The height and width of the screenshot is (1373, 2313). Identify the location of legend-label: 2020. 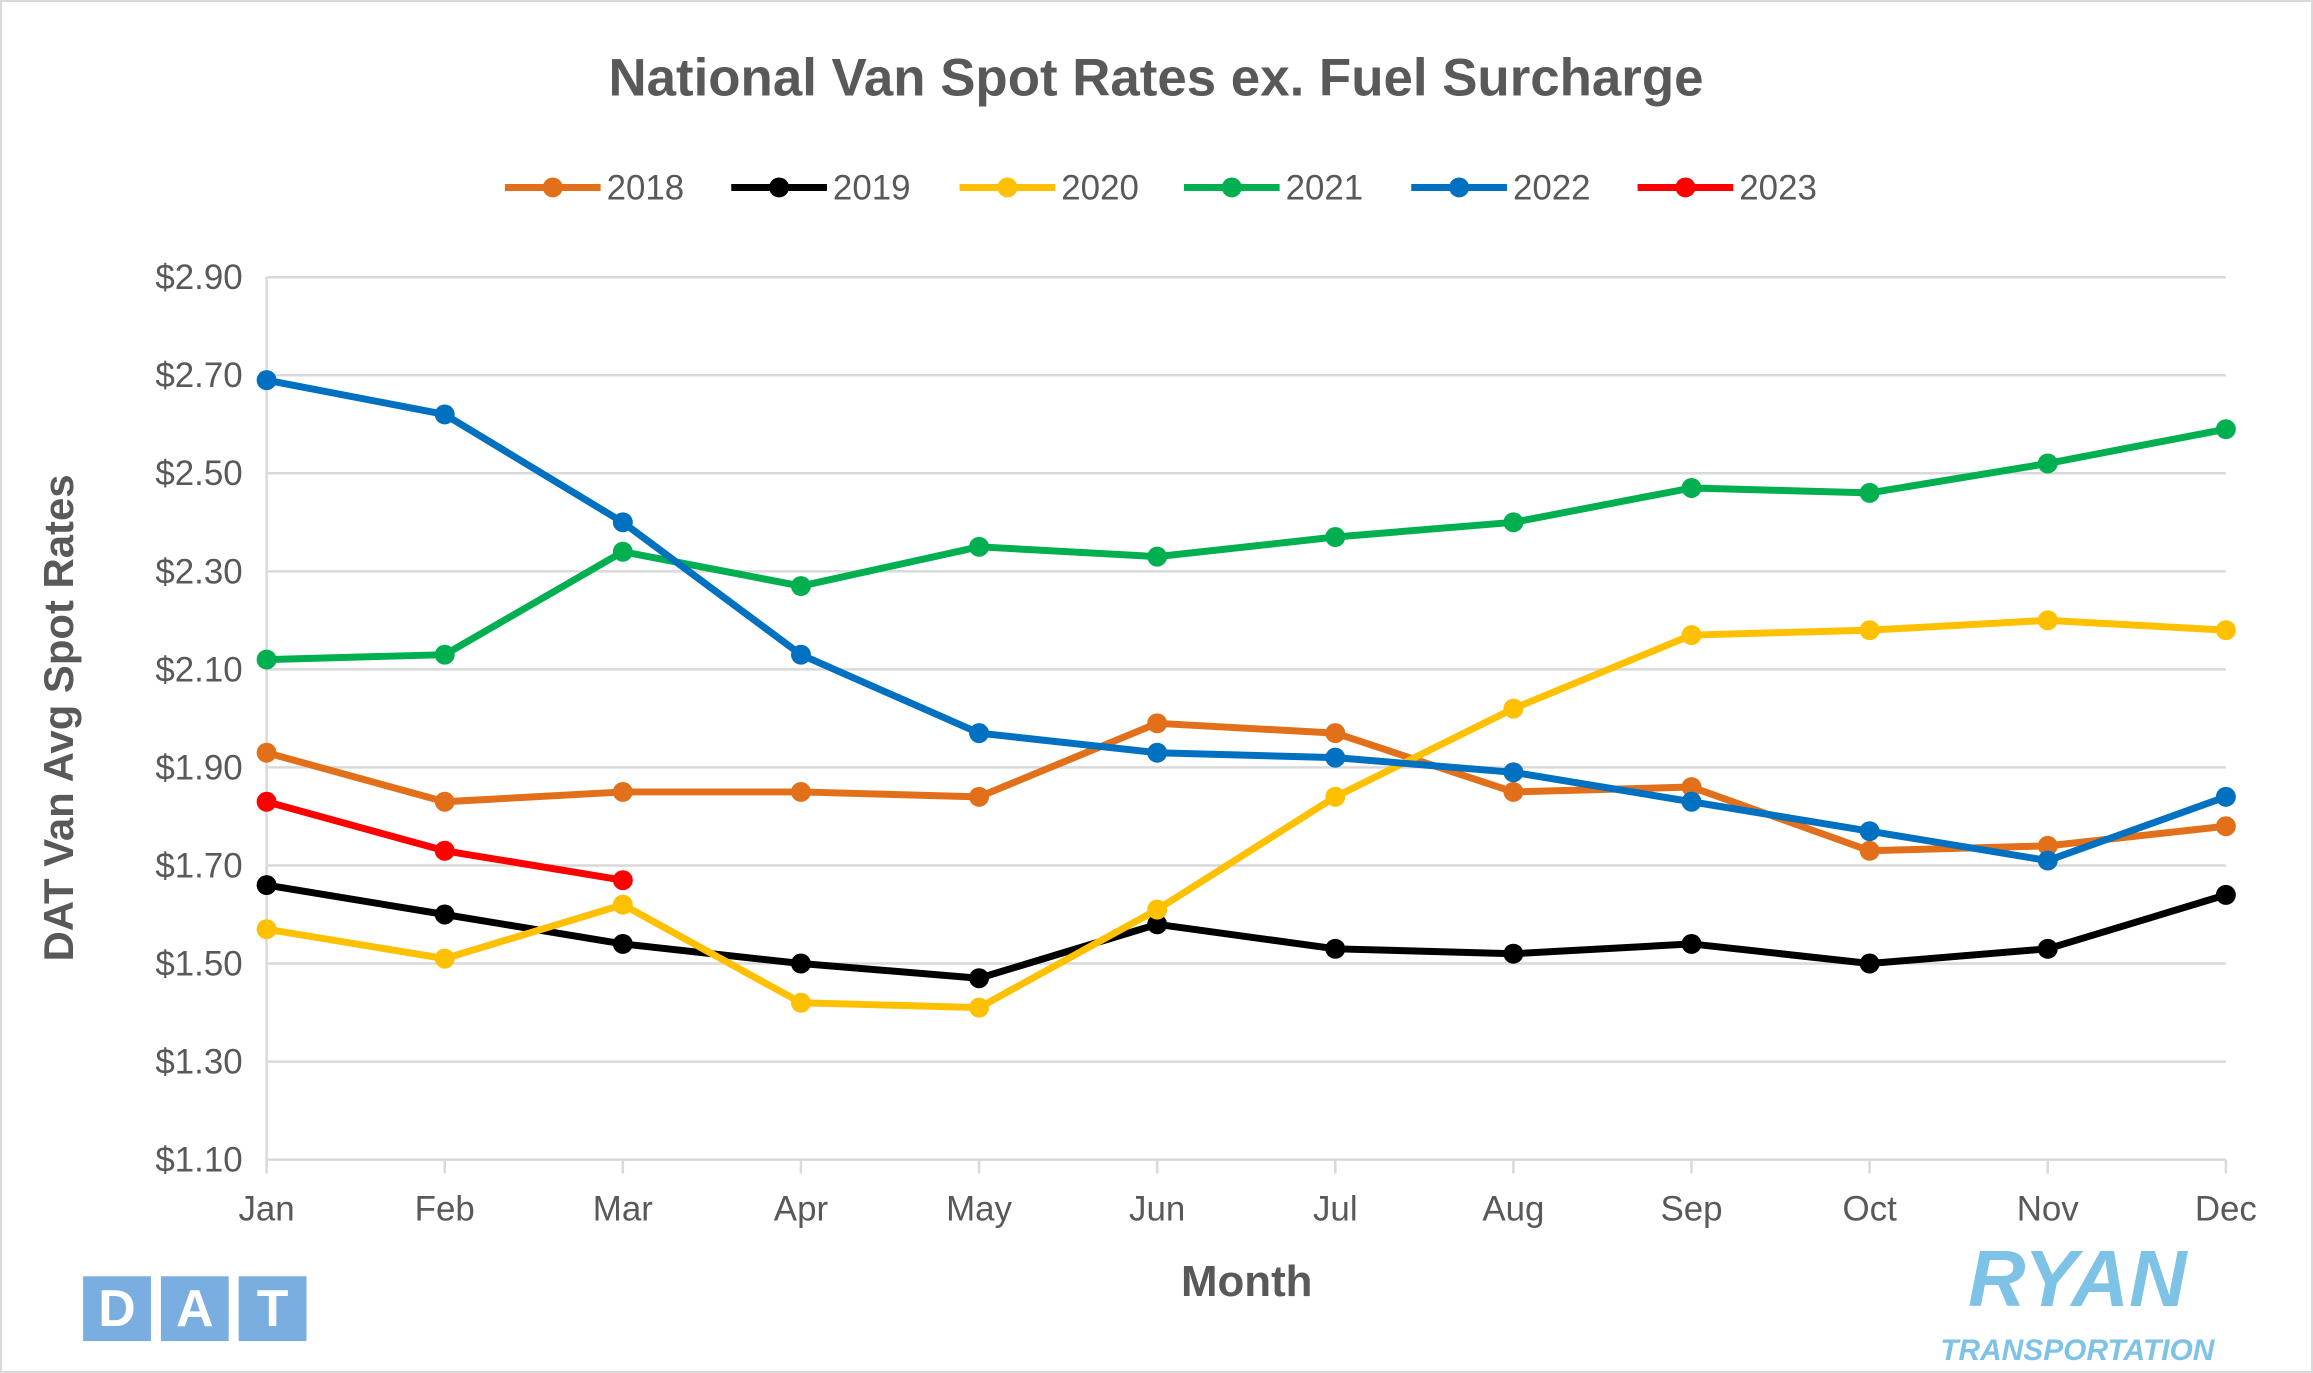
(1100, 187).